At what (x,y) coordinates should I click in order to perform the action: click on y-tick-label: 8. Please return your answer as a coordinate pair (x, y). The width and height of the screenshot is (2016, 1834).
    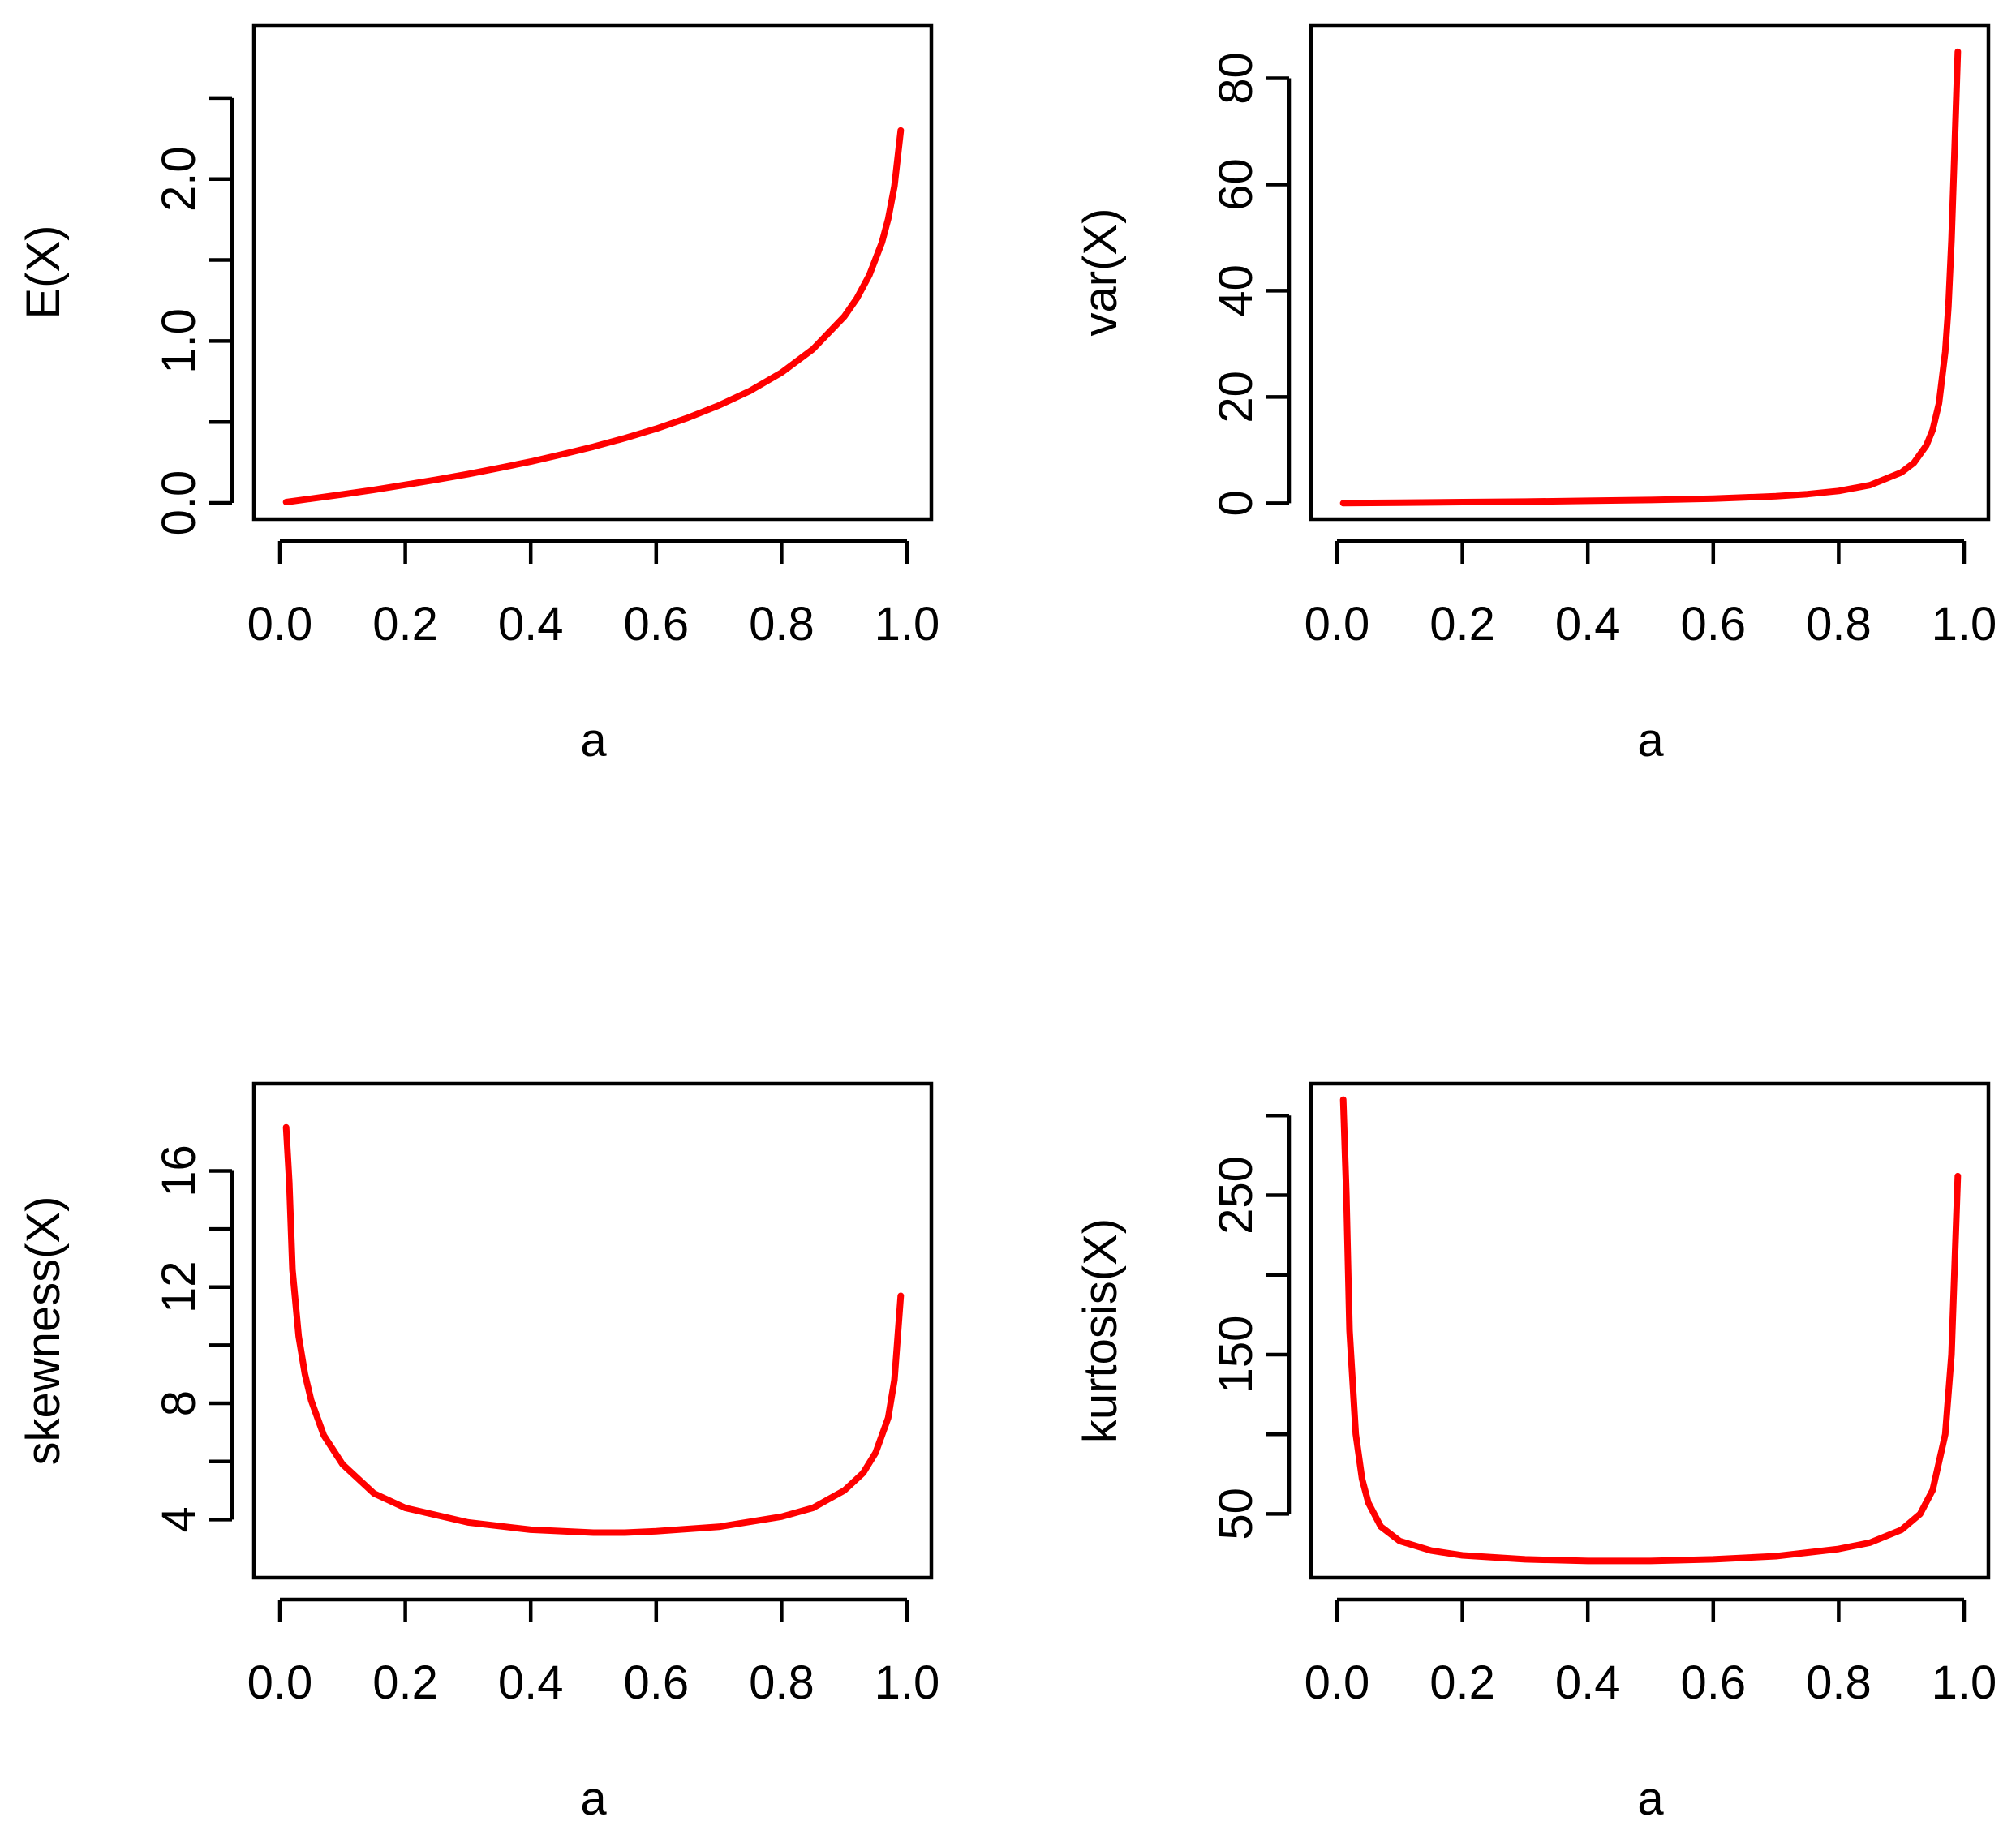
    Looking at the image, I should click on (179, 1403).